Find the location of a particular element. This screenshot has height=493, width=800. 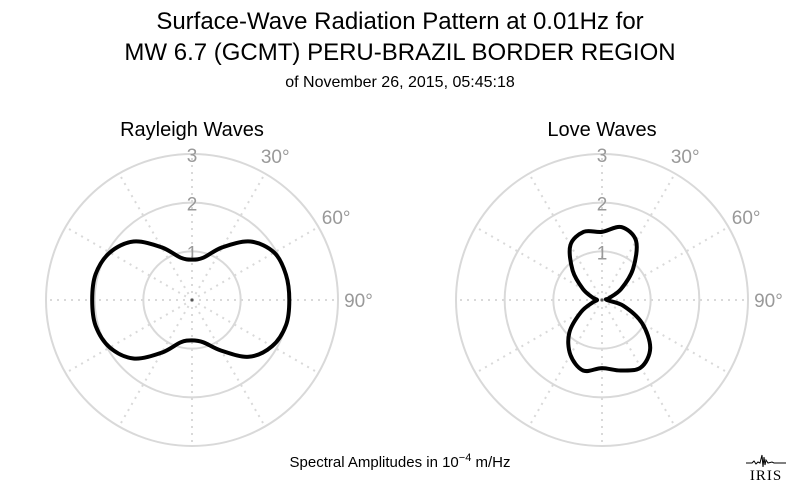

seismogram-icon is located at coordinates (766, 461).